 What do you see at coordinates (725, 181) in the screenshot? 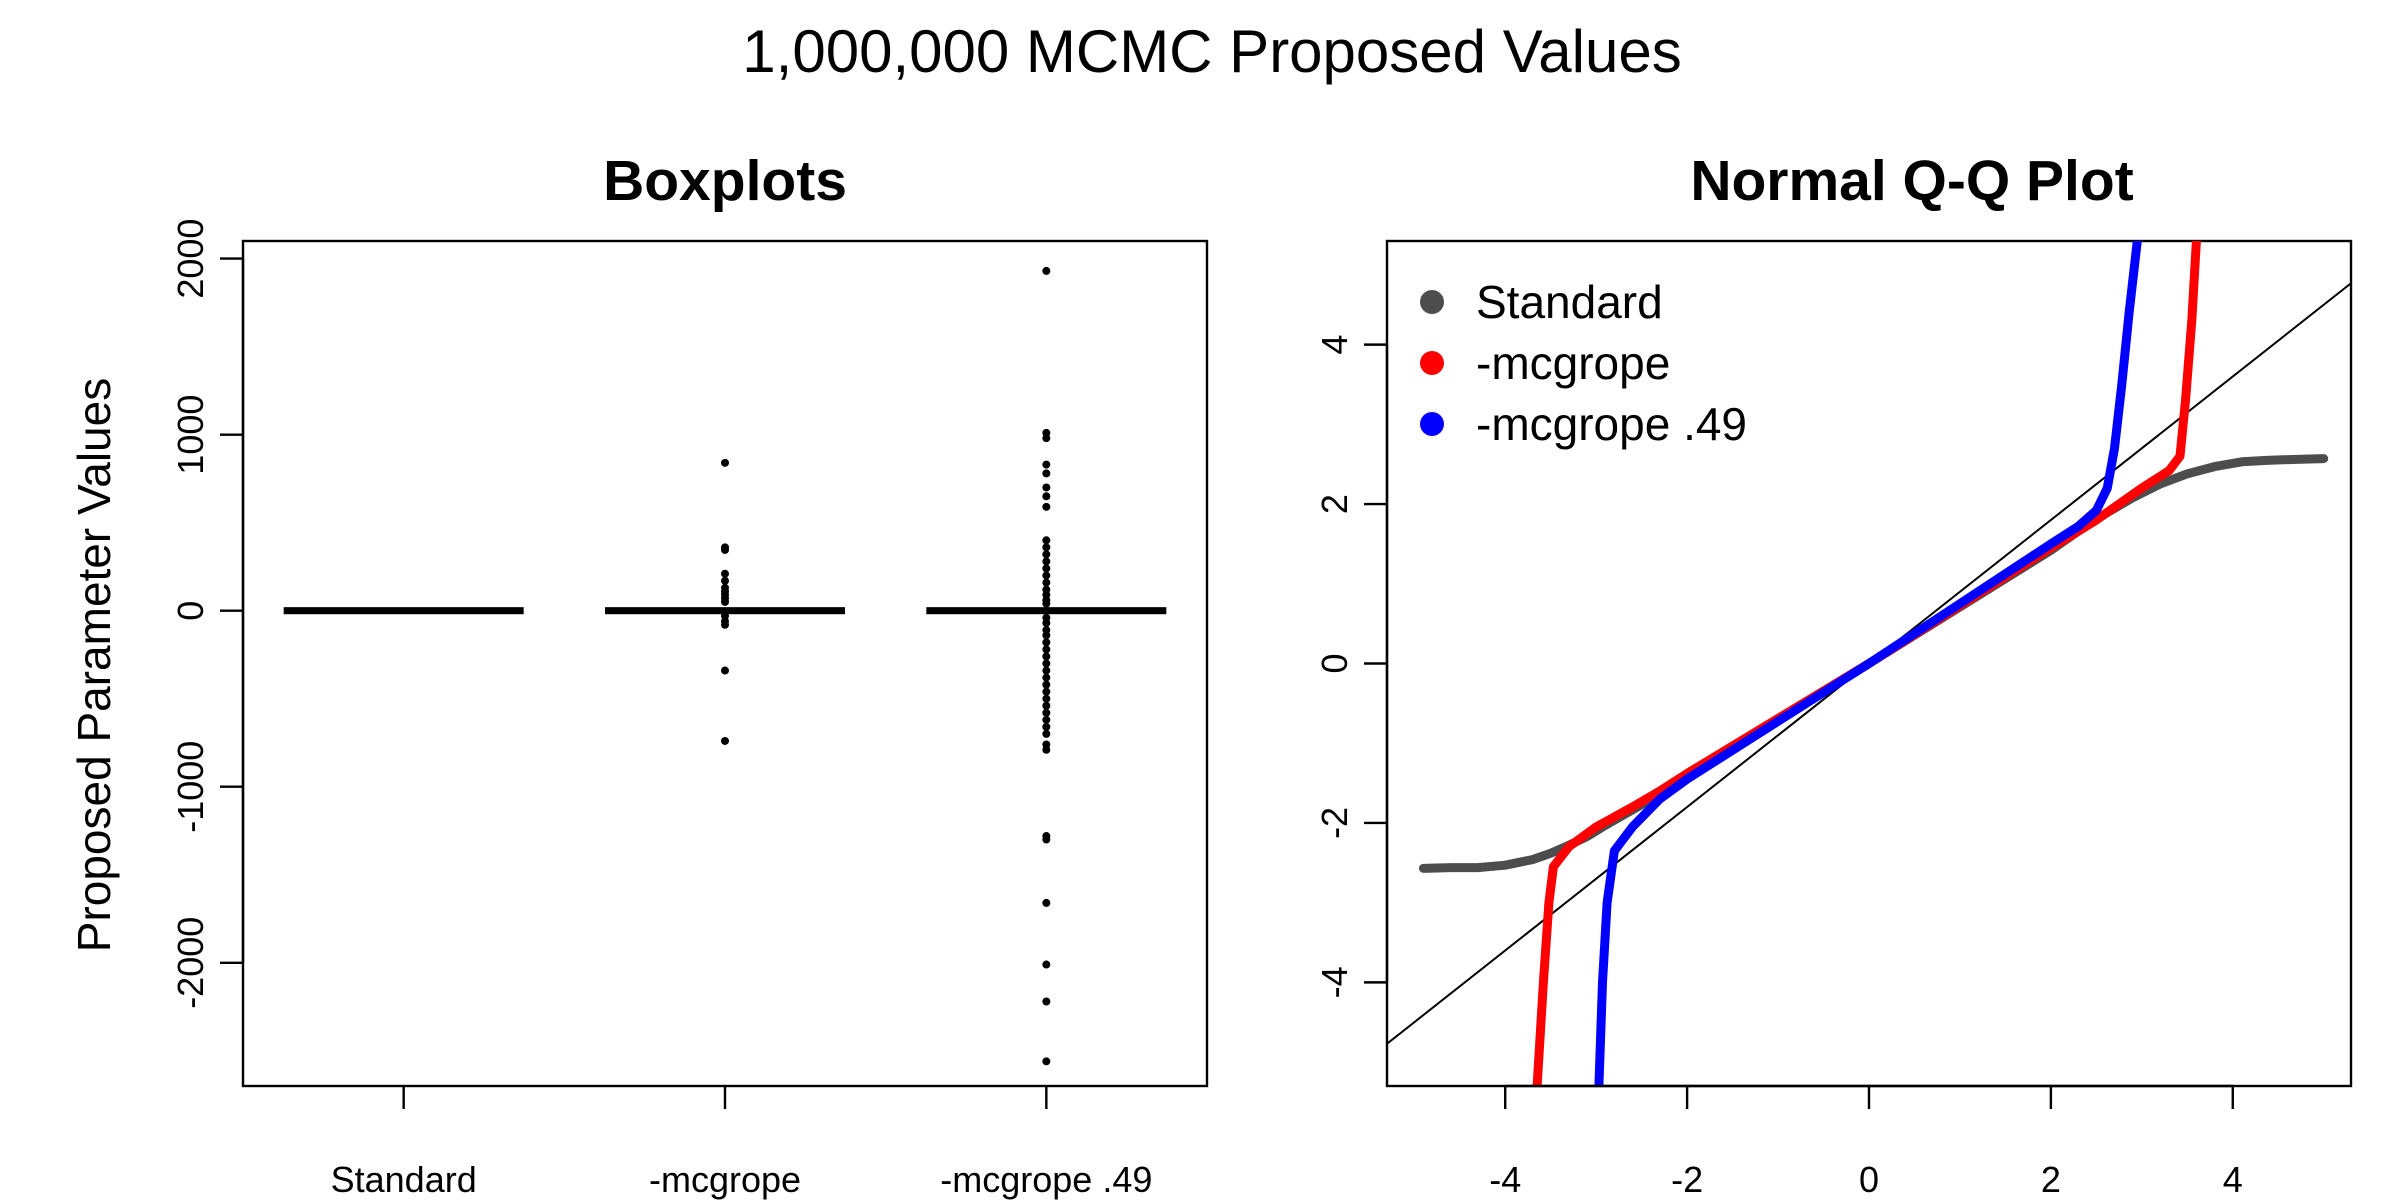
I see `boxplots-title: Boxplots` at bounding box center [725, 181].